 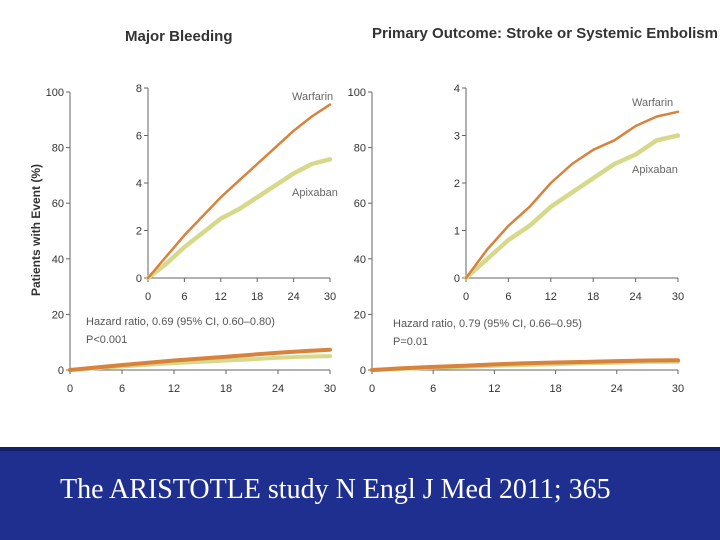 I want to click on annotation-text: P<0.001, so click(x=106, y=340).